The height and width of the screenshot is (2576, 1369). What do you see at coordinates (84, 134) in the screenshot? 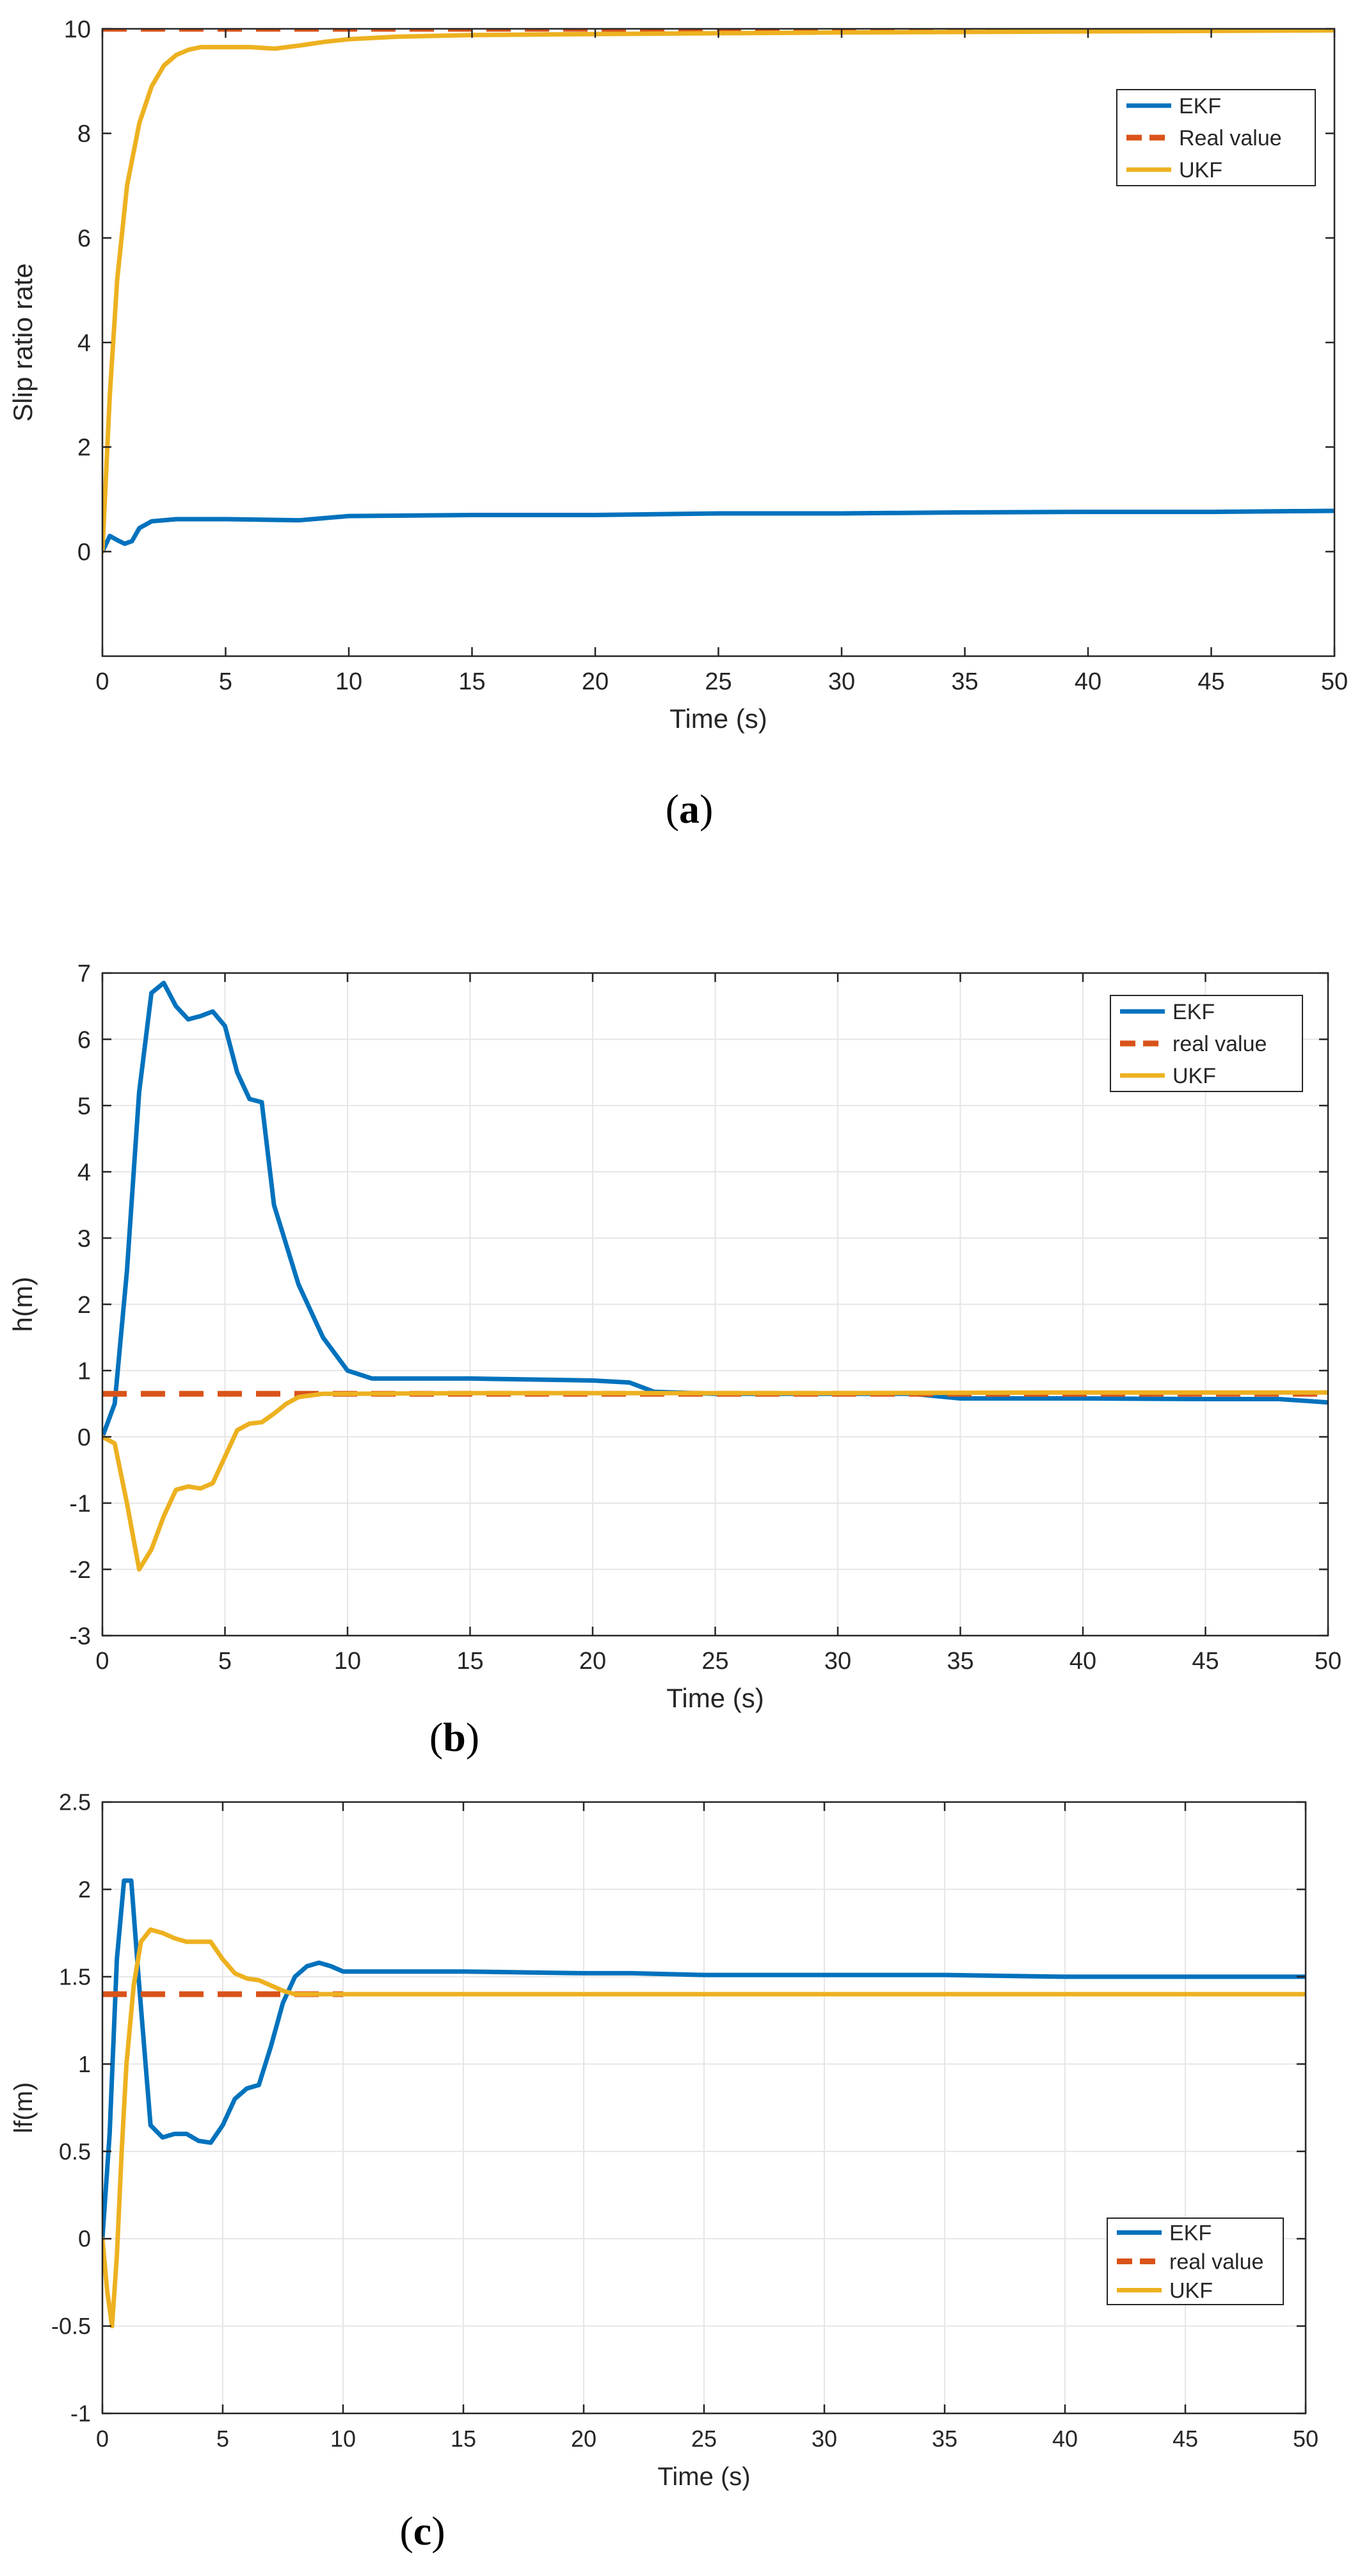
I see `y-tick-label: 8` at bounding box center [84, 134].